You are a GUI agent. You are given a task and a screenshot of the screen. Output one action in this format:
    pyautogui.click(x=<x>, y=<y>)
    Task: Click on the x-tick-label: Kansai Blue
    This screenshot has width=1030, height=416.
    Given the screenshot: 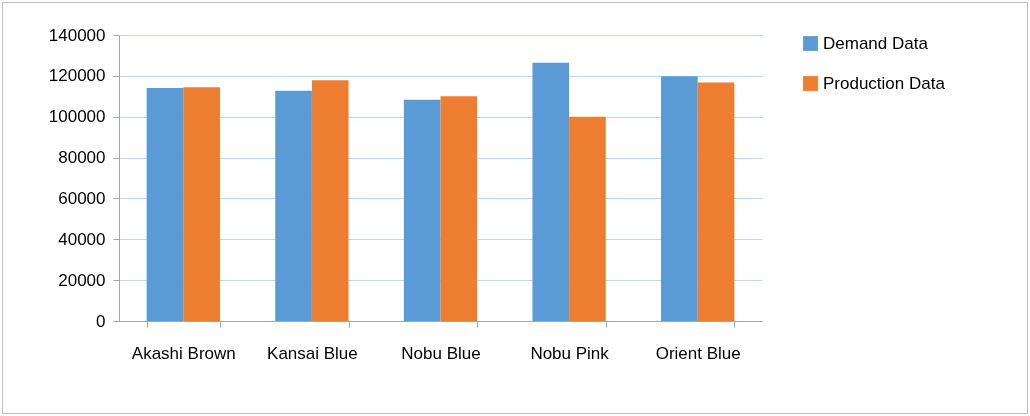 What is the action you would take?
    pyautogui.click(x=312, y=353)
    